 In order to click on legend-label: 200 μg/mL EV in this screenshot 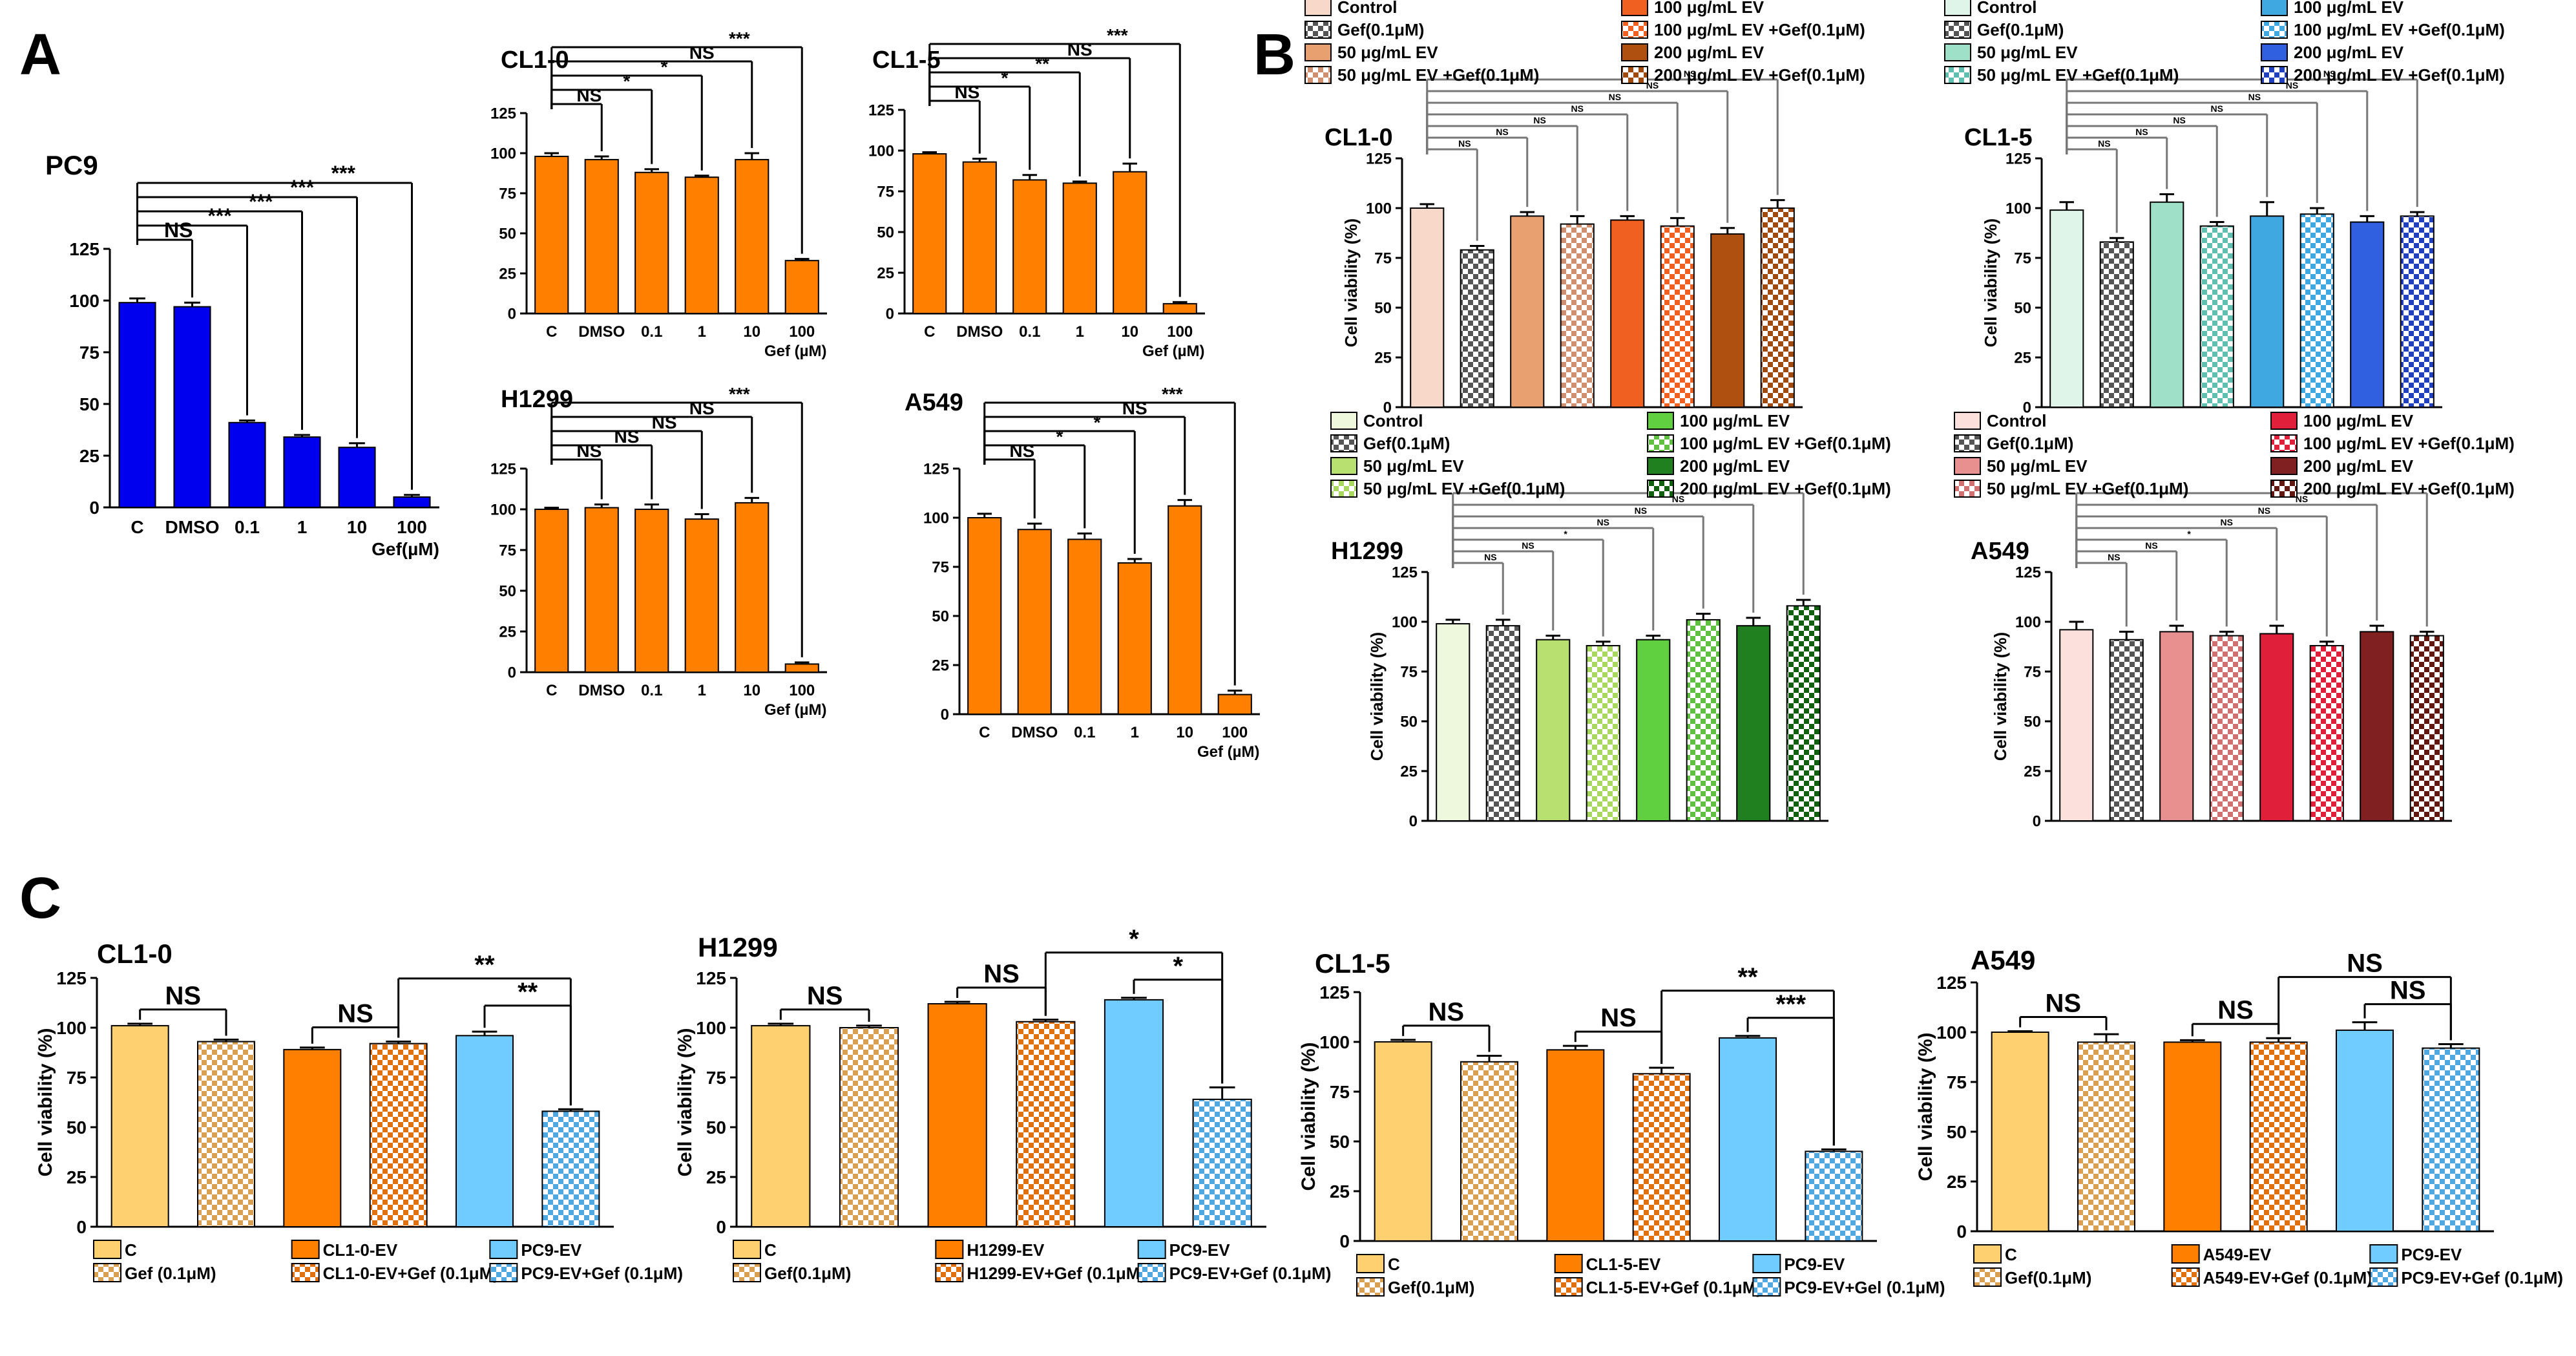, I will do `click(1735, 466)`.